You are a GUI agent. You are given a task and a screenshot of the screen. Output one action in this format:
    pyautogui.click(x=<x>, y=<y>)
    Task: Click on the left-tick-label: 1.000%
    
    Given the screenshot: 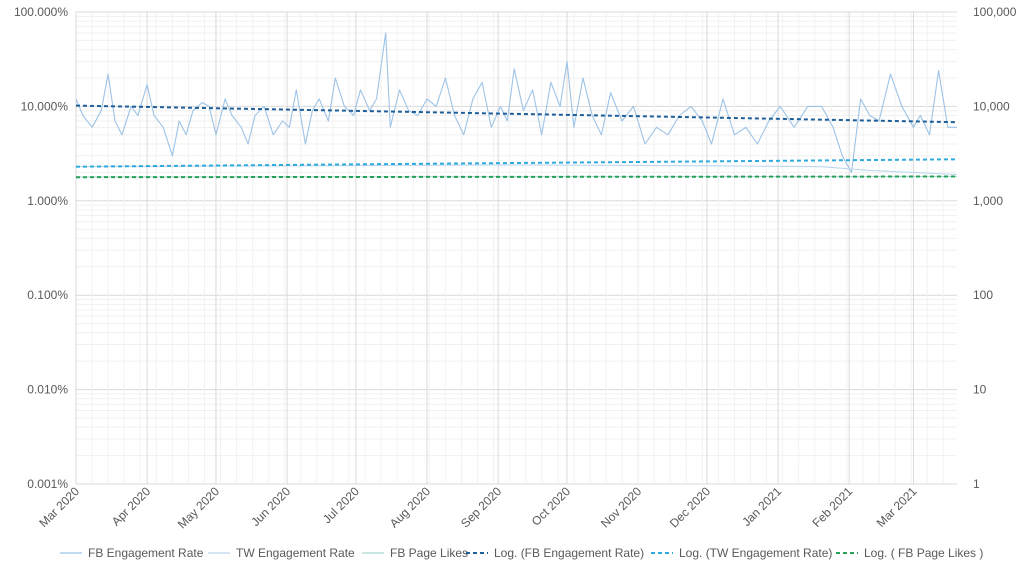 What is the action you would take?
    pyautogui.click(x=47, y=201)
    